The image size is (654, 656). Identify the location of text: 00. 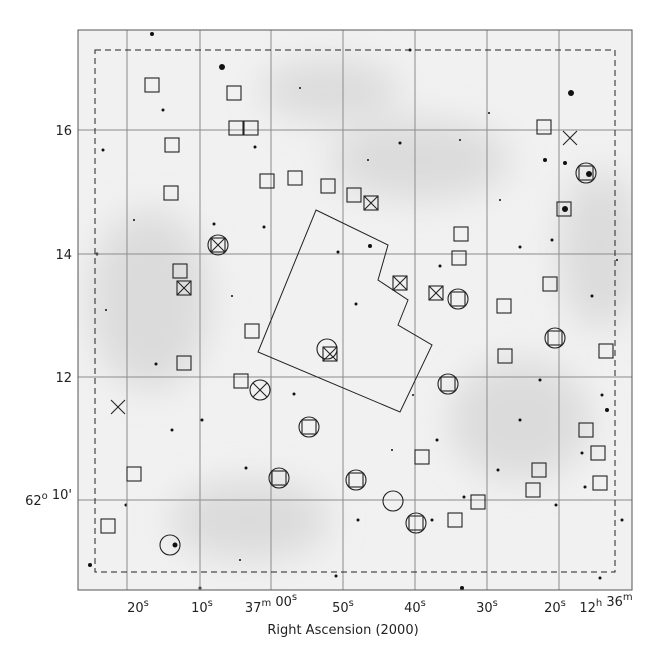
(281, 602).